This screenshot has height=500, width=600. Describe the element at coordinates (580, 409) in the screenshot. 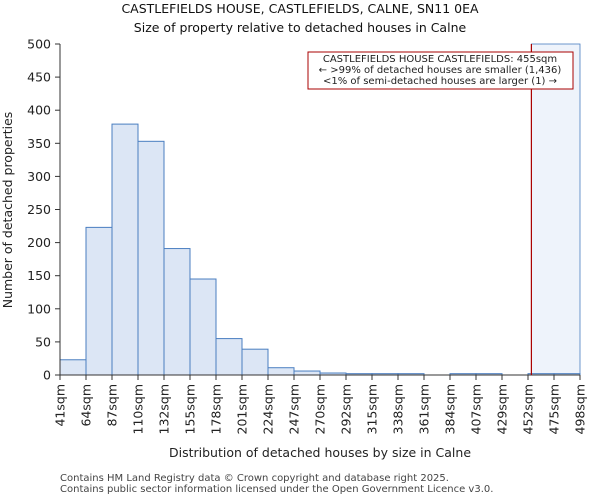

I see `x-tick-label: 498sqm` at that location.